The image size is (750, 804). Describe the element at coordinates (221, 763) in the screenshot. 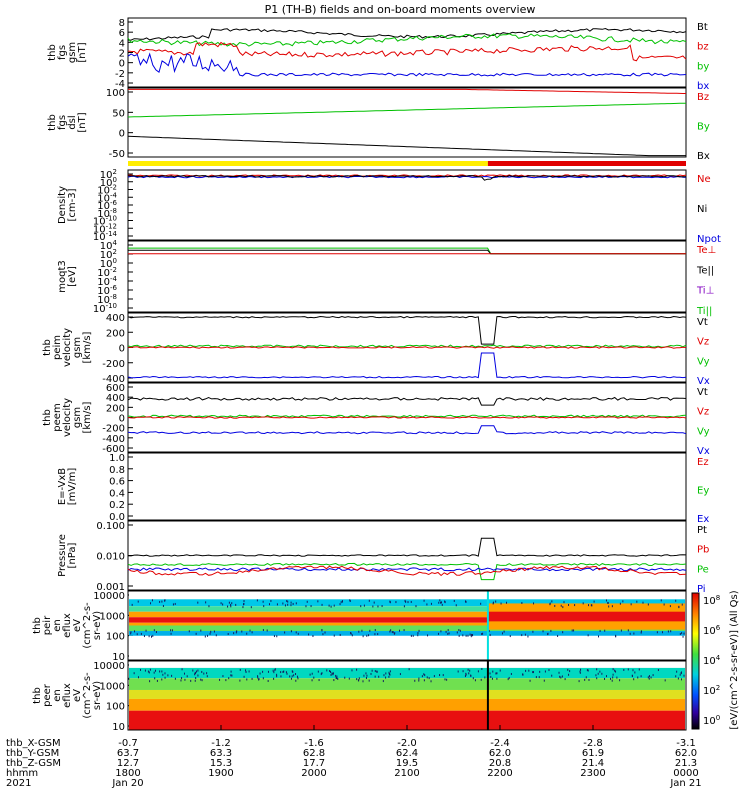

I see `x-tick-label: 15.3` at that location.